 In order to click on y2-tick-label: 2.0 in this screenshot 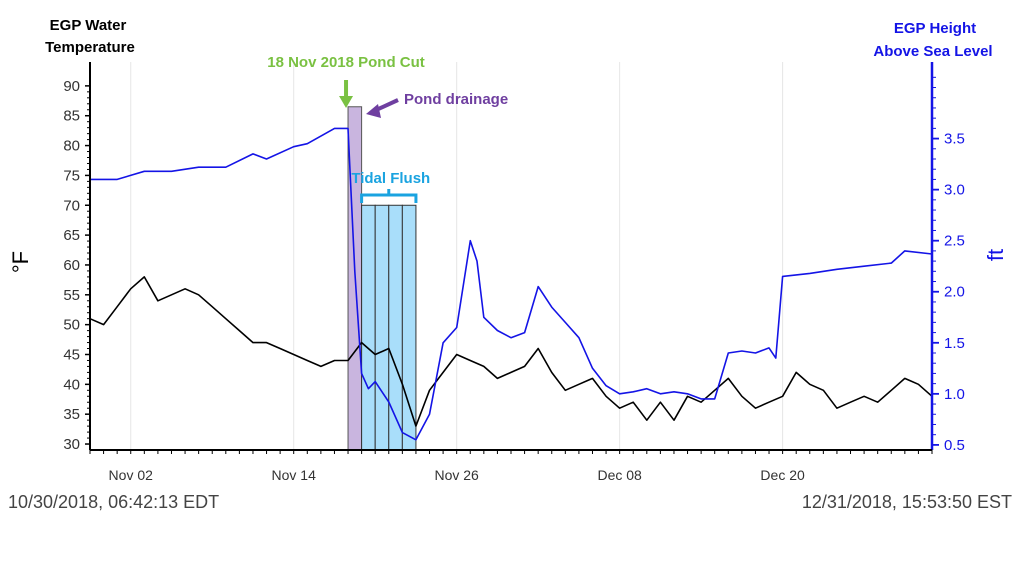, I will do `click(954, 292)`.